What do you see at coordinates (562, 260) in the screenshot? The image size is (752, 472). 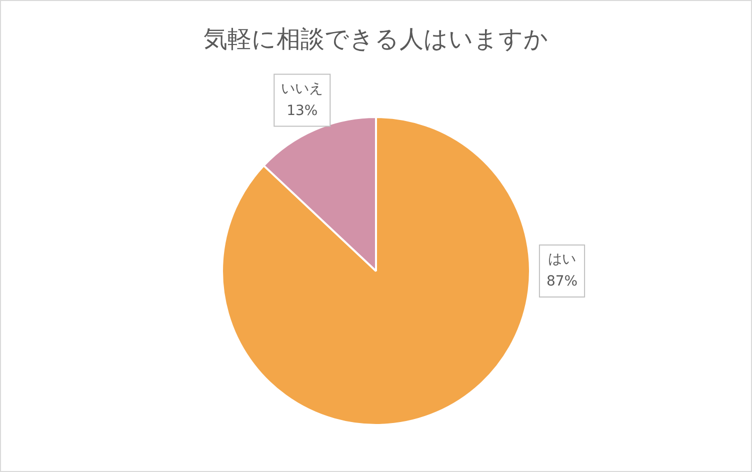 I see `slice-label: はい` at bounding box center [562, 260].